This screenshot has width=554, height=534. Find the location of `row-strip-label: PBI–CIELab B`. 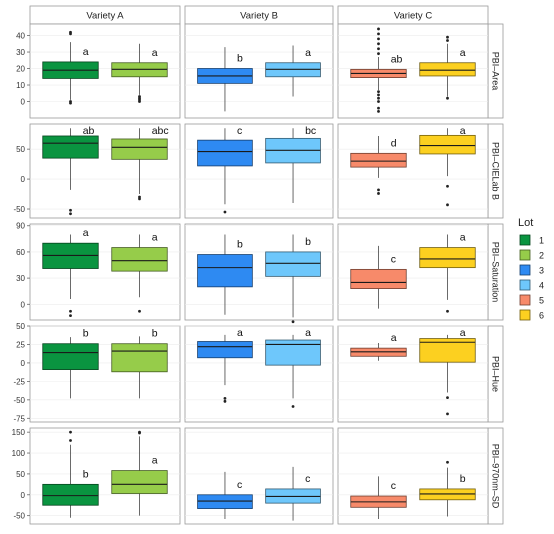

row-strip-label: PBI–CIELab B is located at coordinates (496, 171).